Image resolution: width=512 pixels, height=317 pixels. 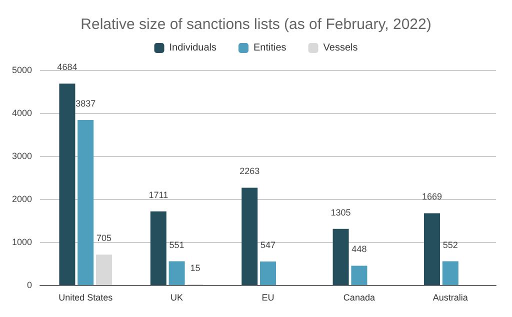 I want to click on y-tick-label: 3000, so click(x=22, y=156).